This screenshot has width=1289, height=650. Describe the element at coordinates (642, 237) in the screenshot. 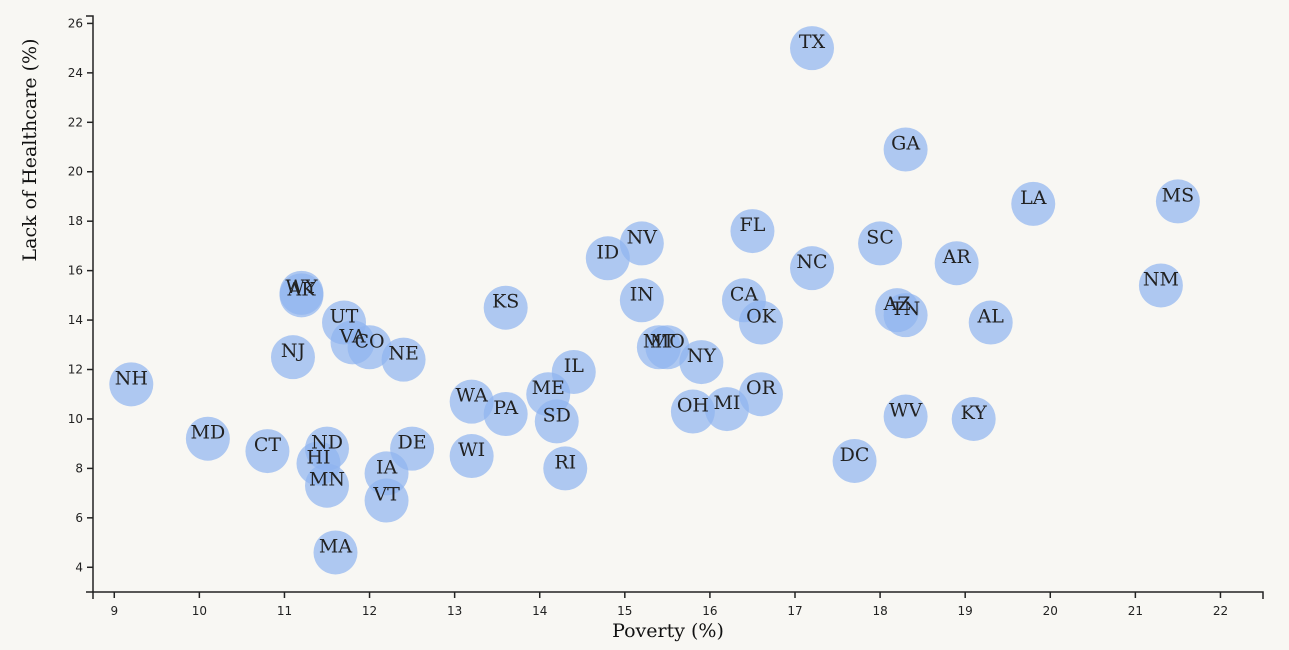

I see `data-label-nv: NV` at that location.